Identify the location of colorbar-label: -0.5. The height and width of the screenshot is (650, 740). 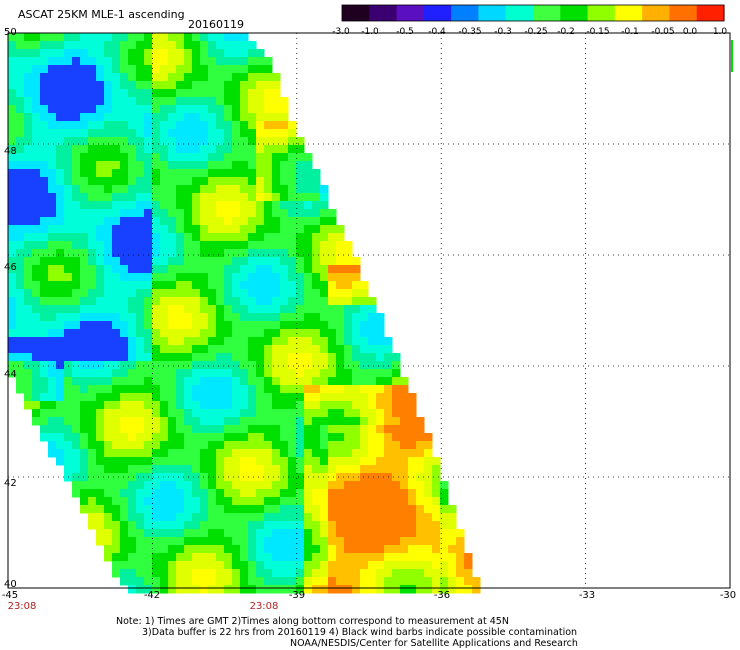
(405, 32).